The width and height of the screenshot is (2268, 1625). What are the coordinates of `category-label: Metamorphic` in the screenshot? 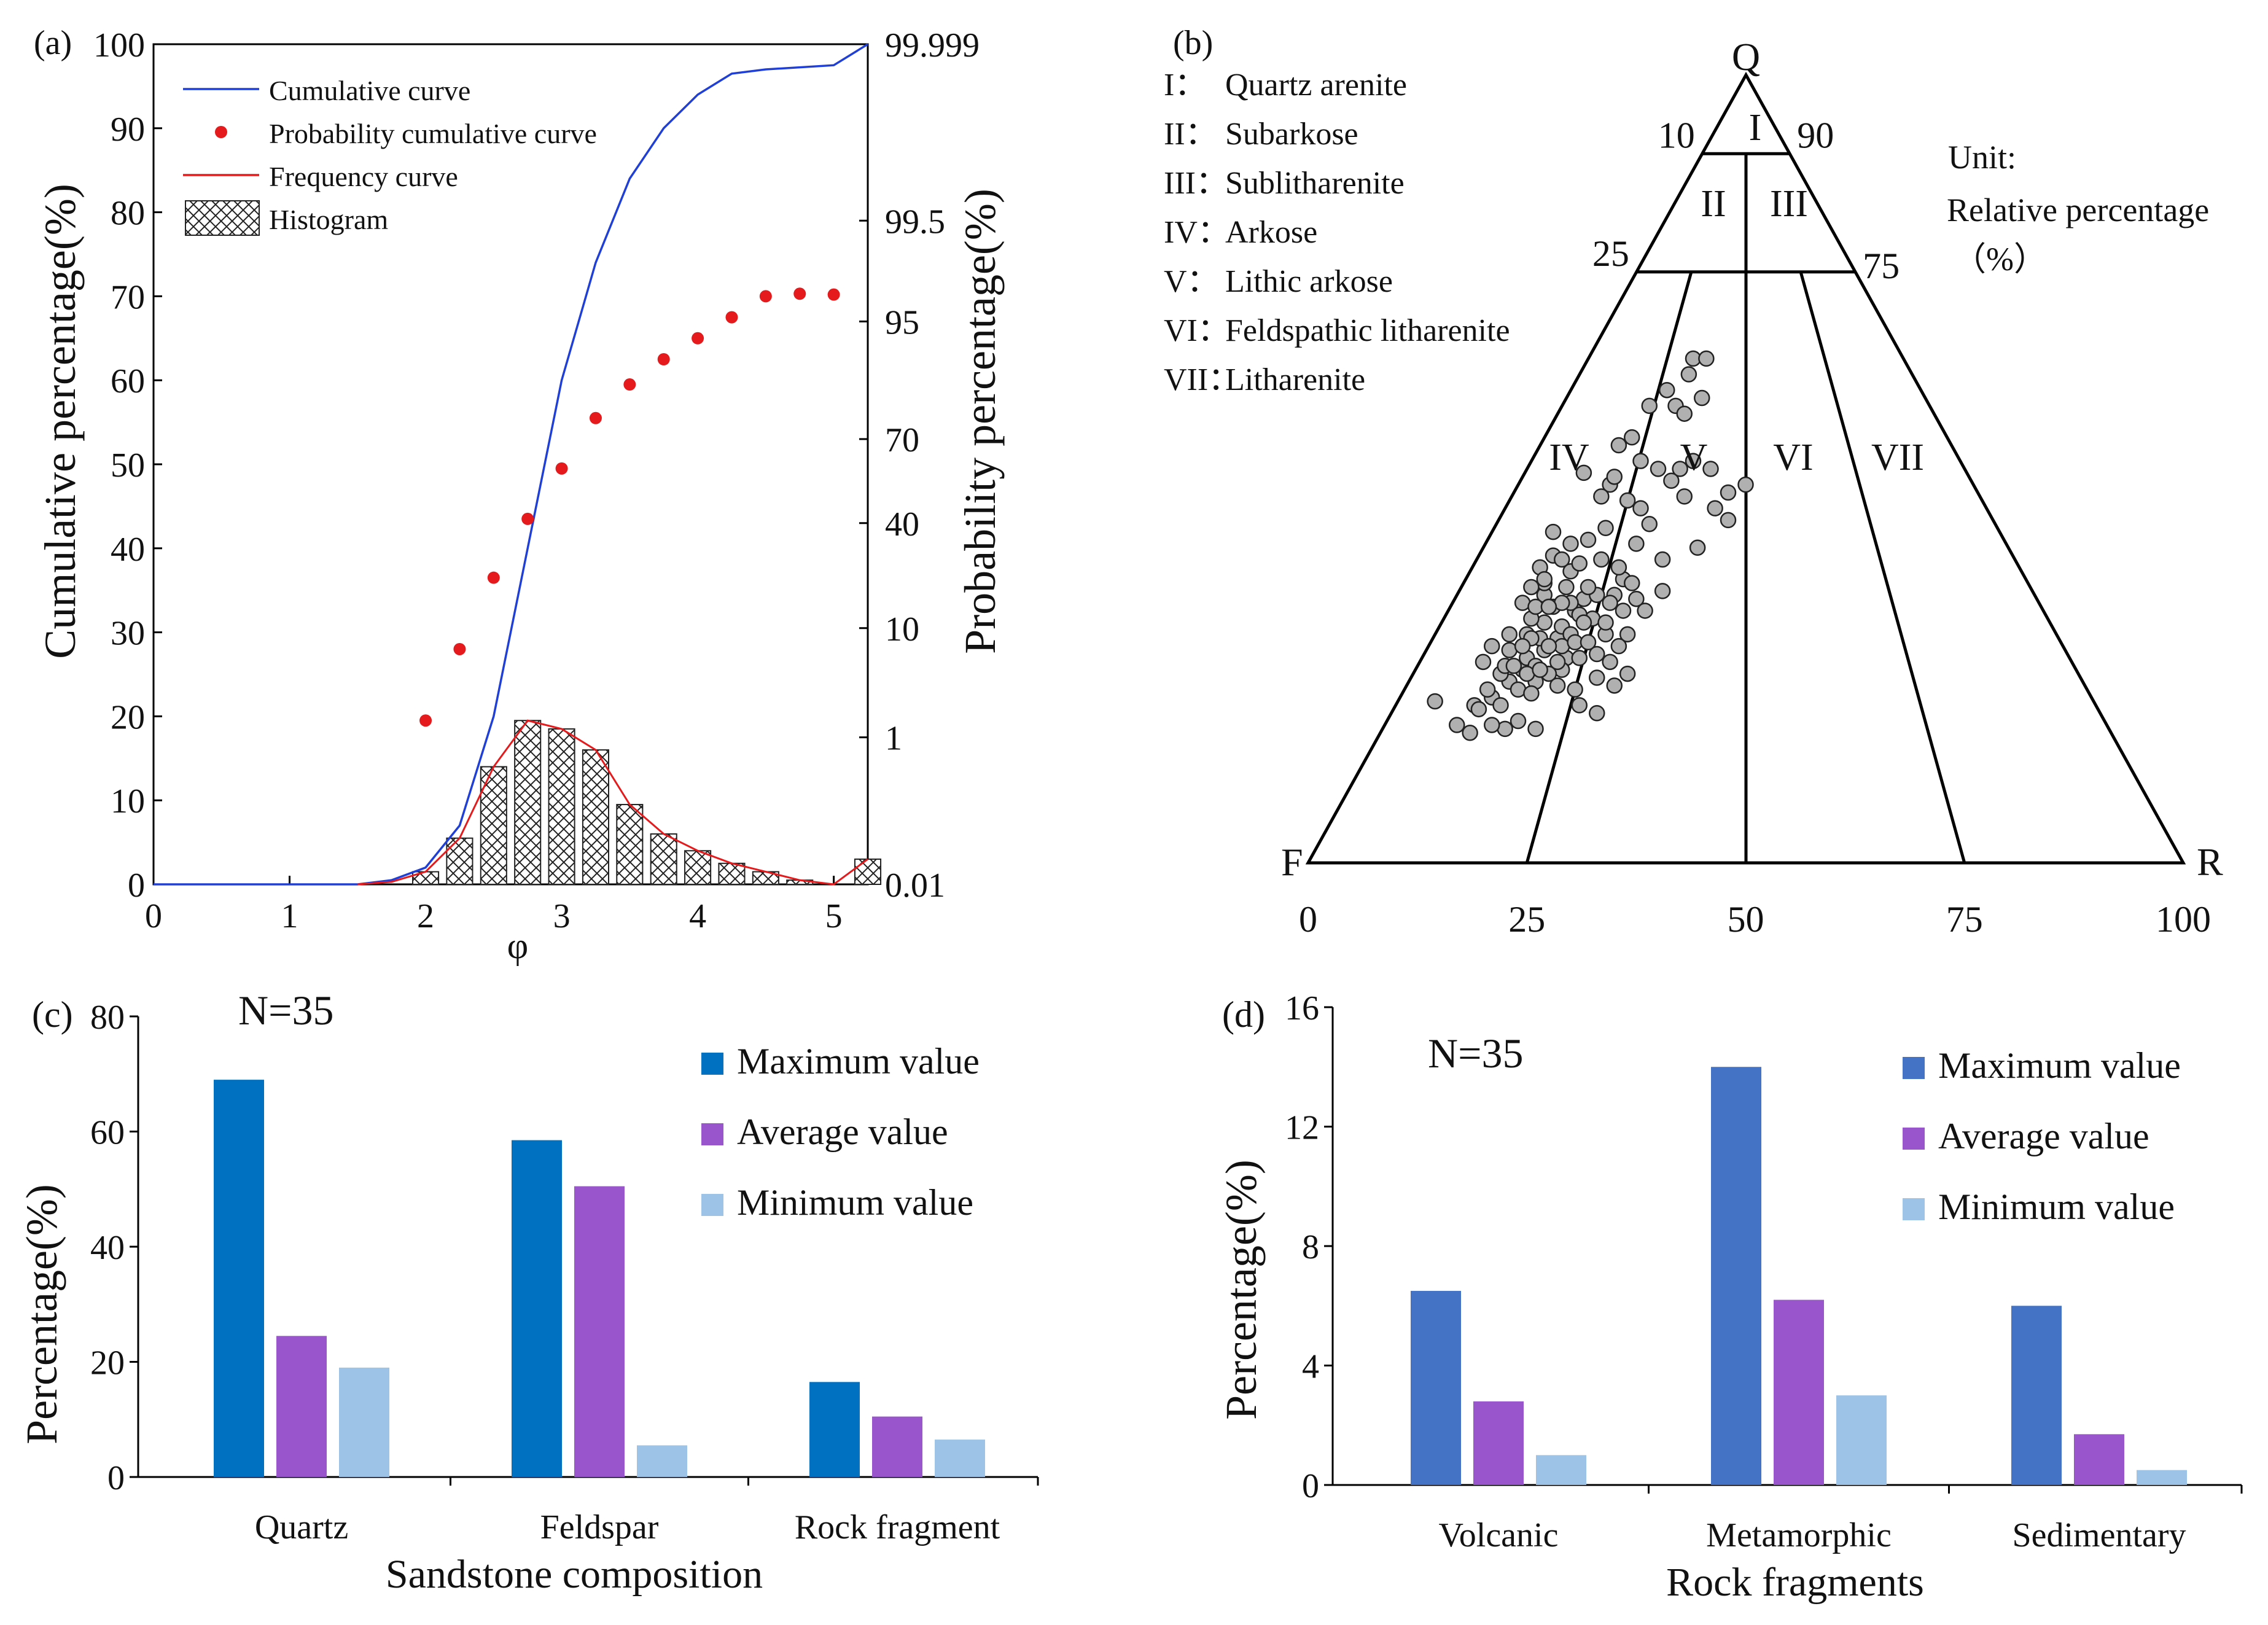 It's located at (1799, 1535).